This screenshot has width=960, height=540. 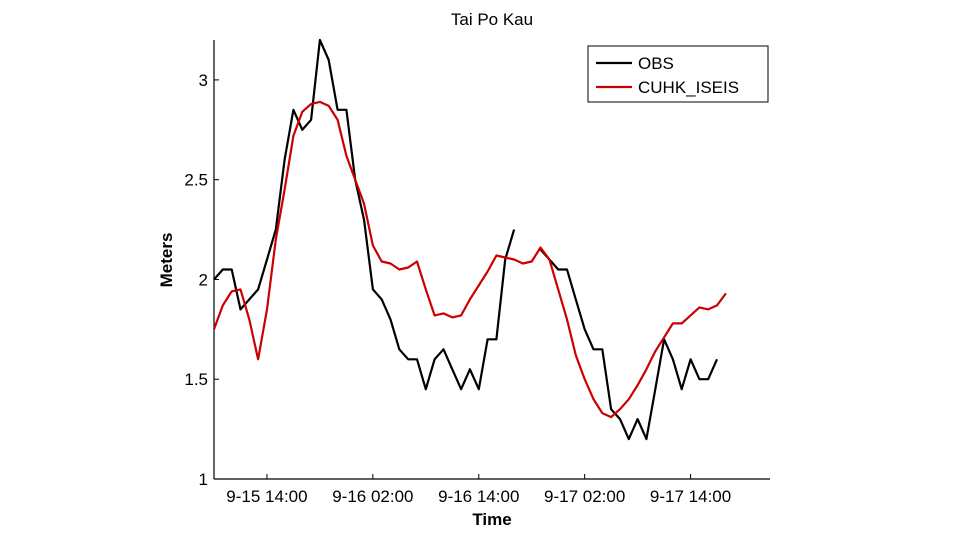 What do you see at coordinates (196, 379) in the screenshot?
I see `y-tick-label: 1.5` at bounding box center [196, 379].